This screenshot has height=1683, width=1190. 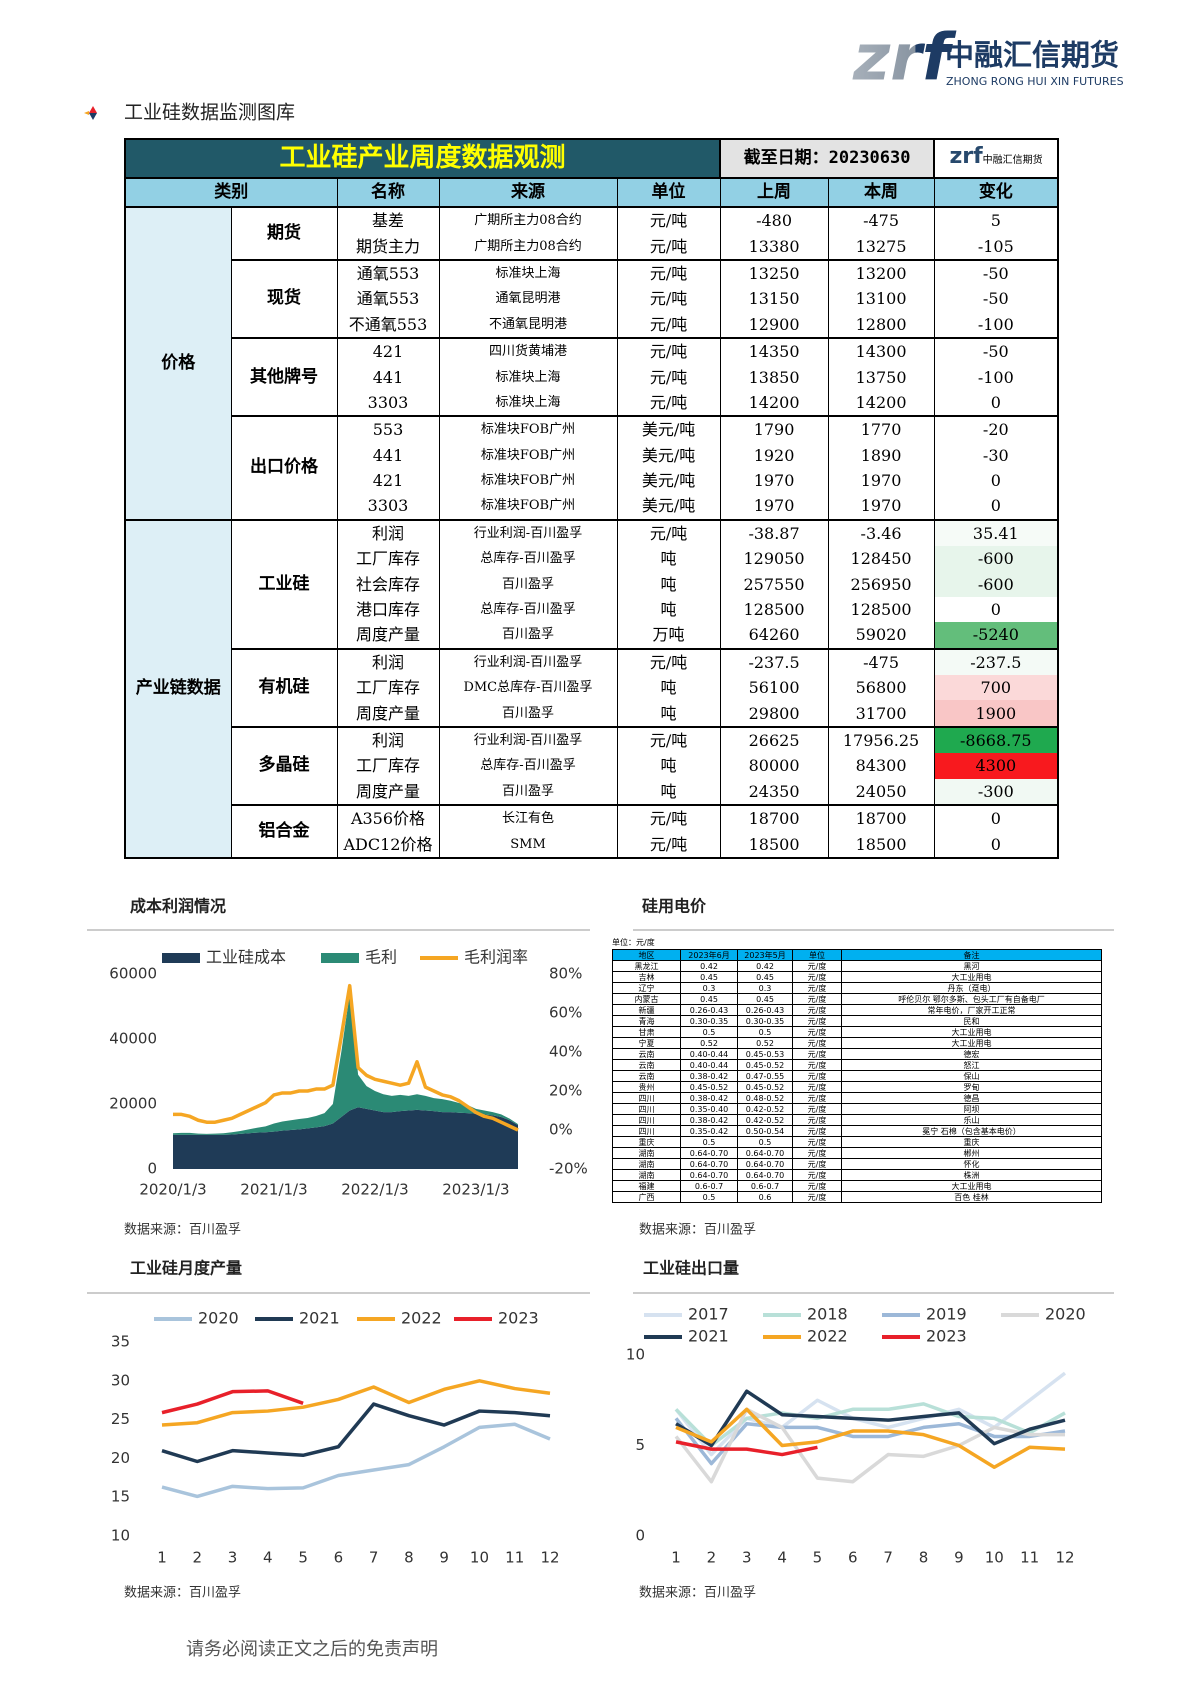 I want to click on item-name: A356价格, so click(x=388, y=817).